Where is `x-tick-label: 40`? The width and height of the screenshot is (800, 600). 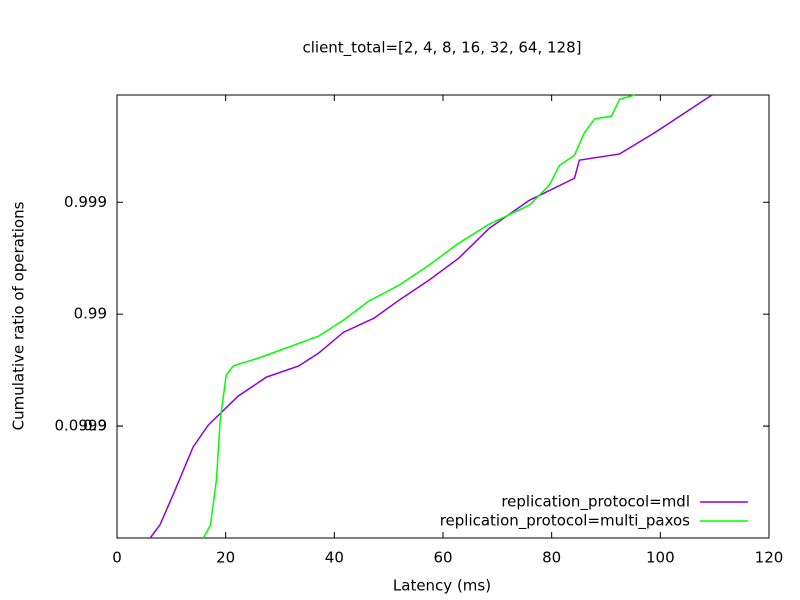 x-tick-label: 40 is located at coordinates (334, 558).